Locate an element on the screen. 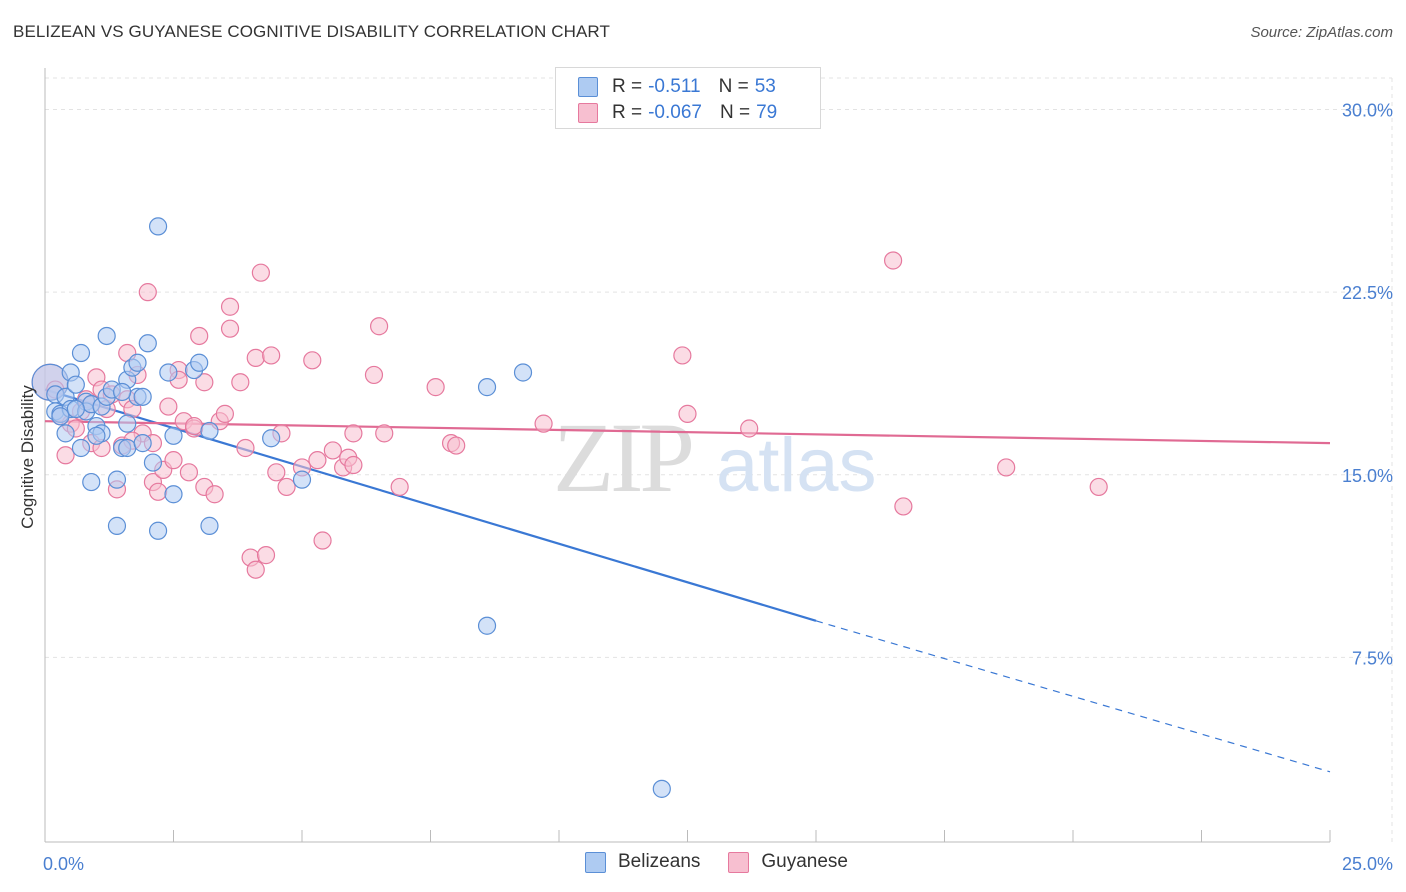  legend-label: Guyanese is located at coordinates (805, 861).